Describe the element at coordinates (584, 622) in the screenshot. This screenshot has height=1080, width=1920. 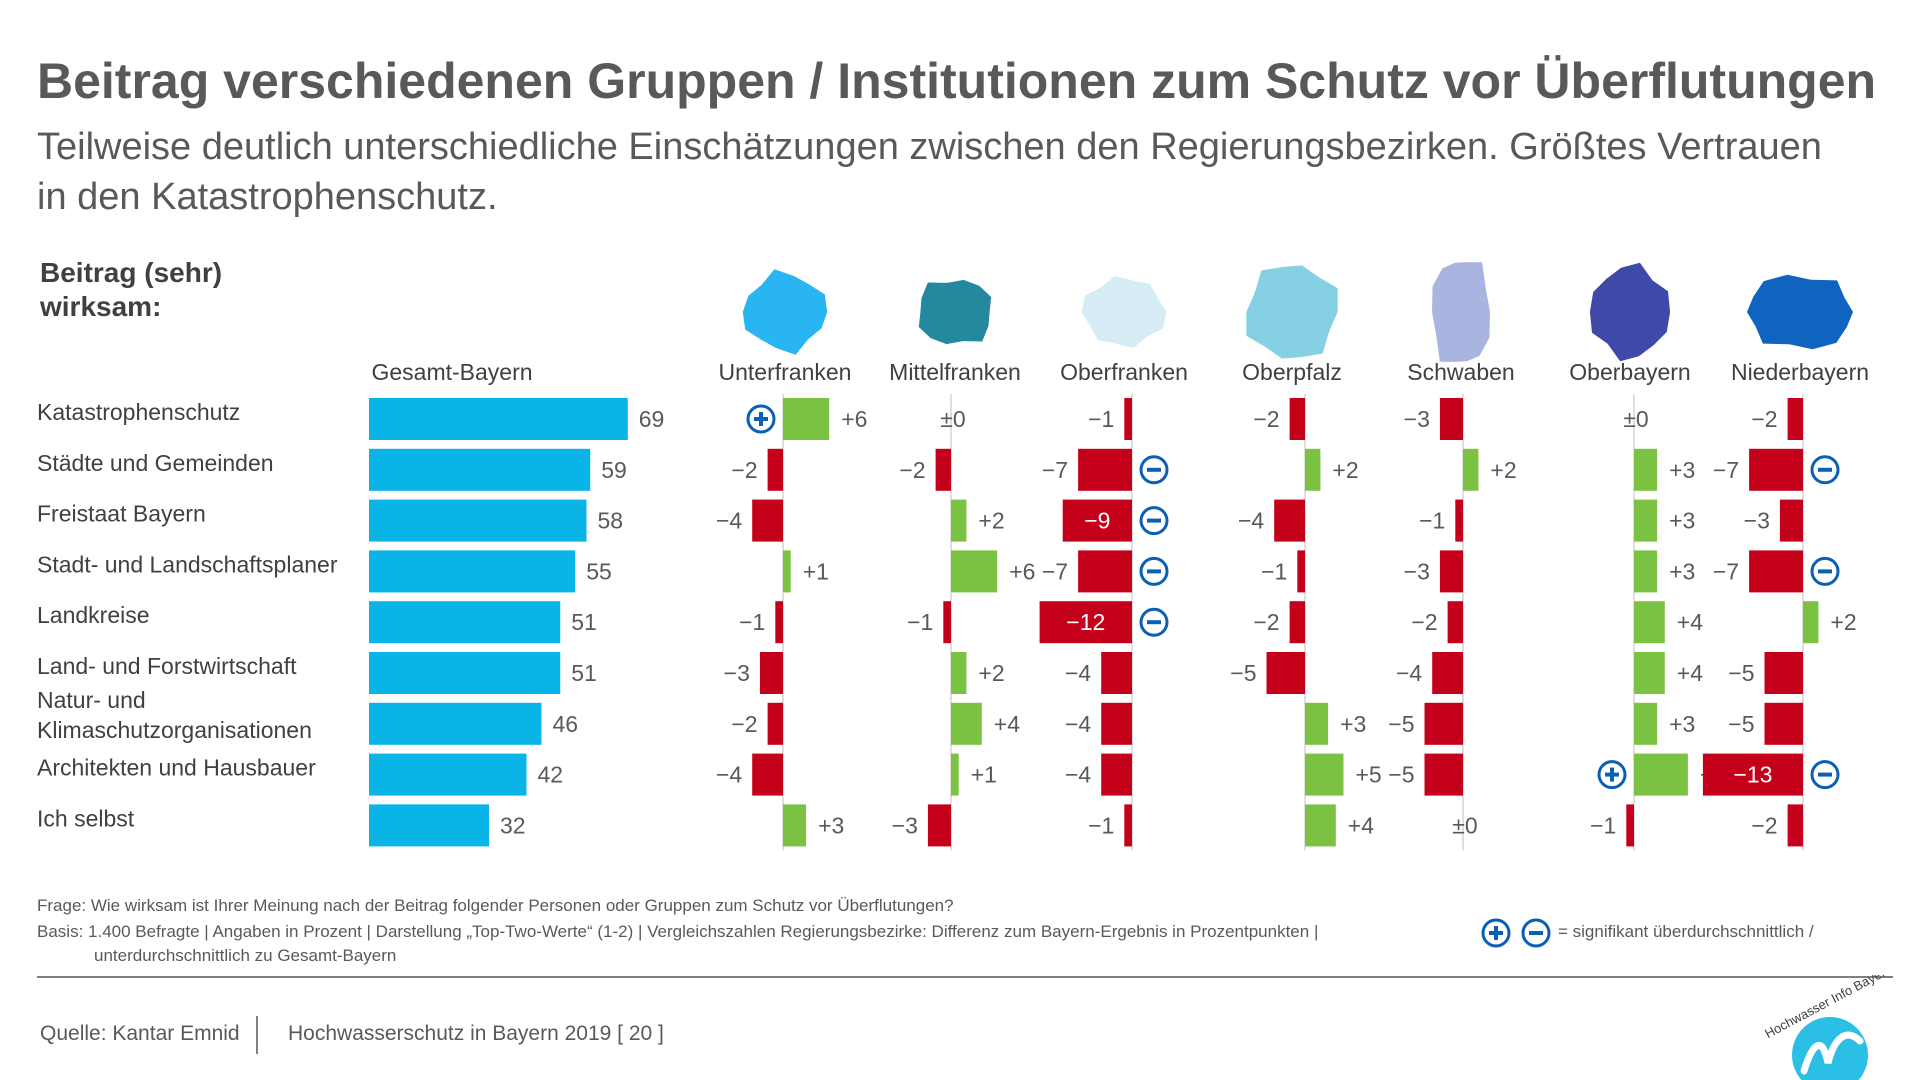
I see `data-label-gesamt: 51` at that location.